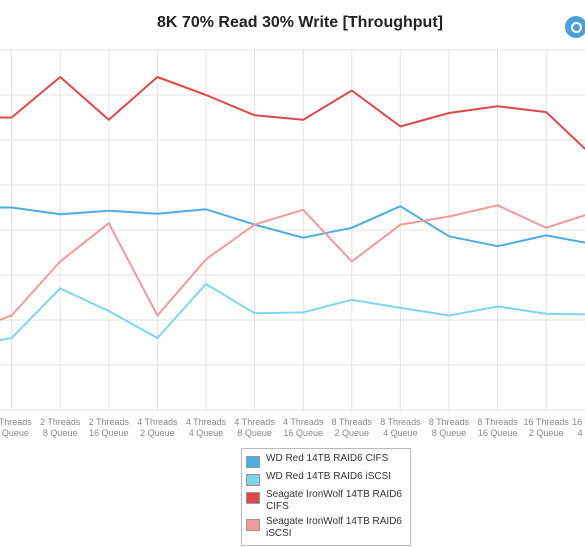  I want to click on x-tick-label: 4 Threads 16 Queue, so click(303, 427).